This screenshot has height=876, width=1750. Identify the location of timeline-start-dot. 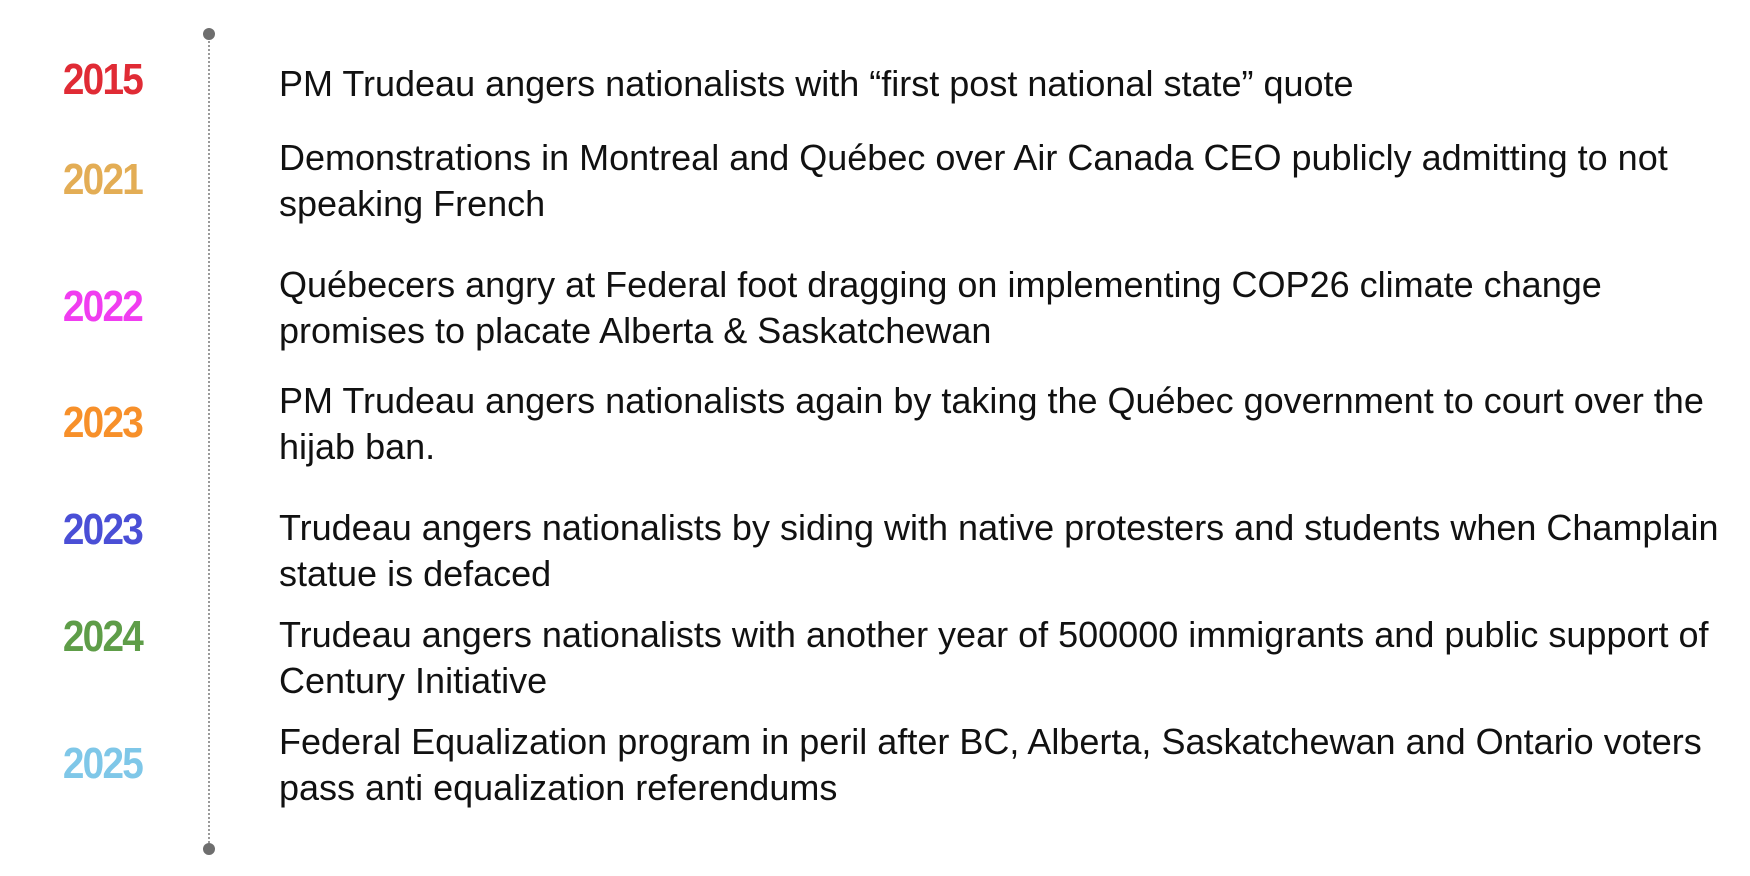
(209, 34).